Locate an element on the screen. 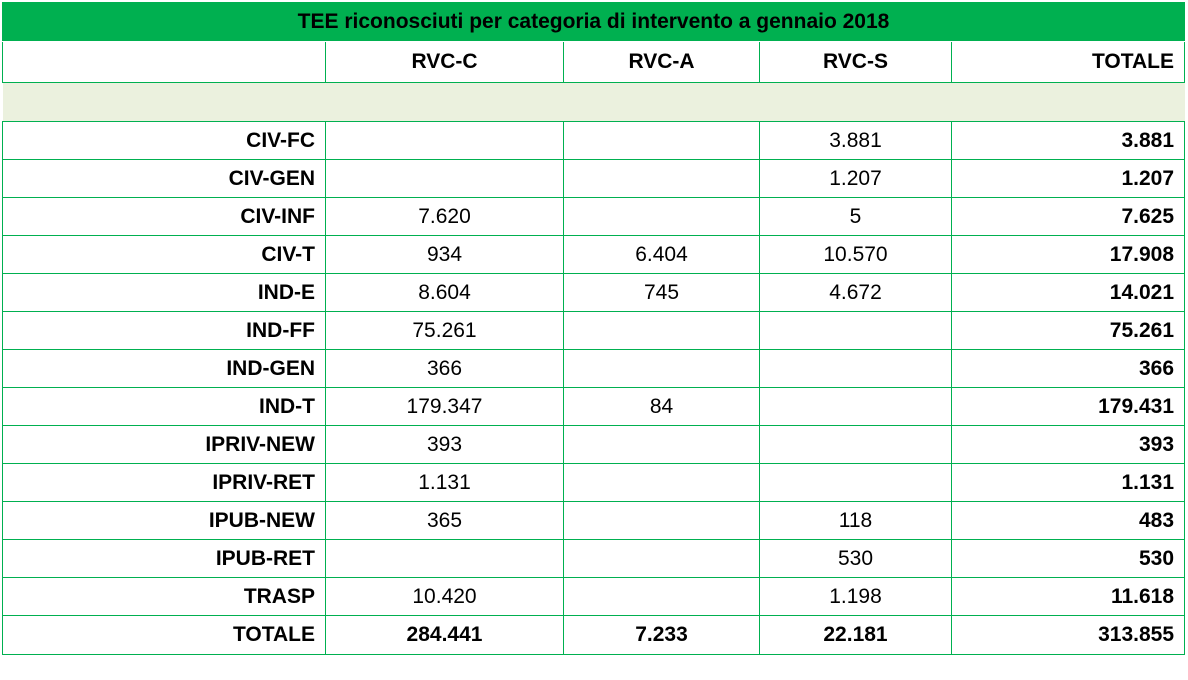 The width and height of the screenshot is (1188, 680). cell-rvc-s: 118 is located at coordinates (855, 520).